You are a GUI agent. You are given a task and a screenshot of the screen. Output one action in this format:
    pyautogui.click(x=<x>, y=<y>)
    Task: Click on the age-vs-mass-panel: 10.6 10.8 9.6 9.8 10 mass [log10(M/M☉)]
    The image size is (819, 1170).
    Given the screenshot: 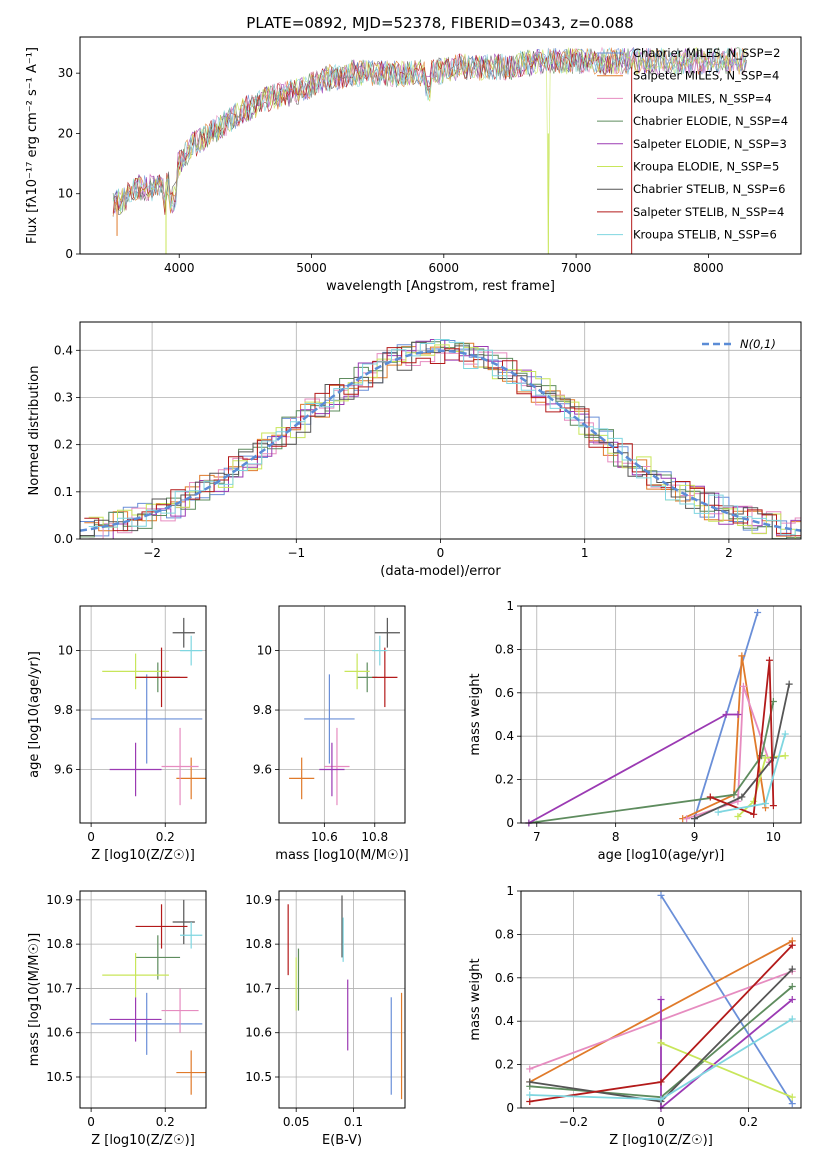 What is the action you would take?
    pyautogui.click(x=331, y=734)
    